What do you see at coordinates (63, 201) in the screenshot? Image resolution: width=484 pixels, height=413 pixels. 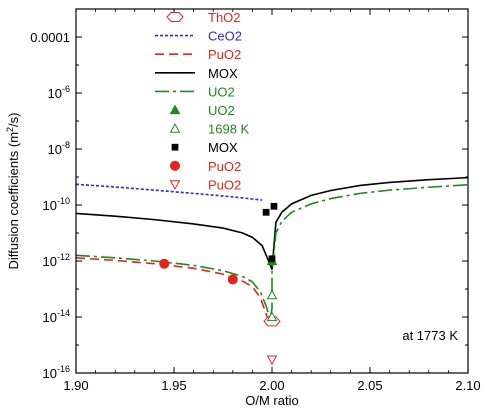 I see `y-tick-exponent: -10` at bounding box center [63, 201].